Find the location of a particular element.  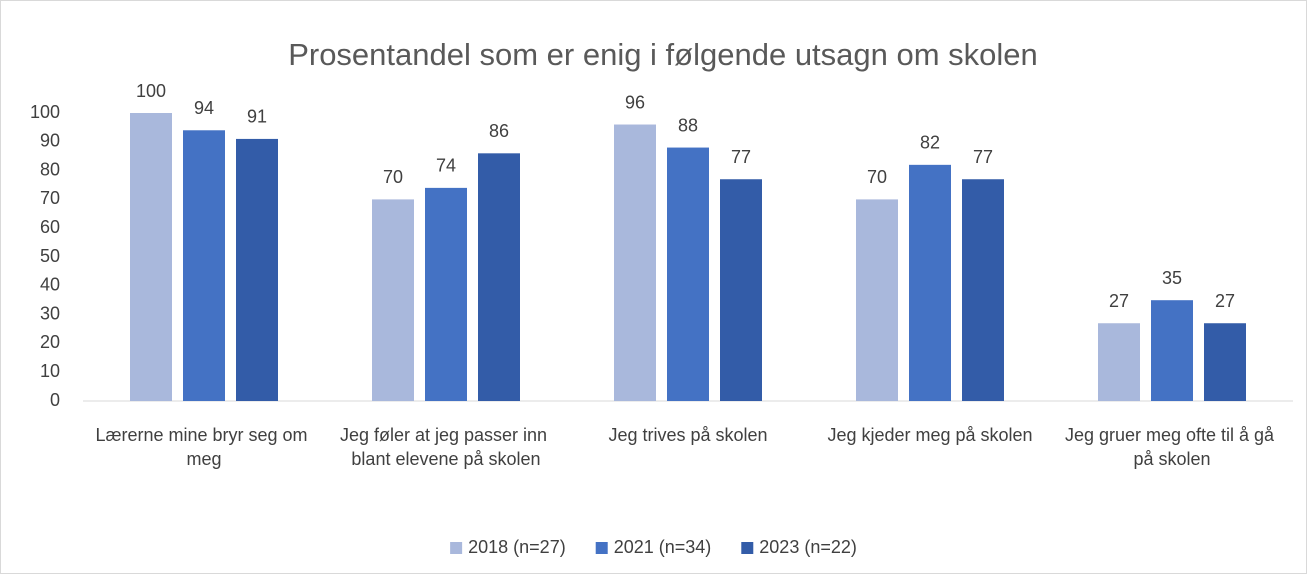

x-tick-label: Jeg gruer meg ofte til å gå på skolen is located at coordinates (1172, 447).